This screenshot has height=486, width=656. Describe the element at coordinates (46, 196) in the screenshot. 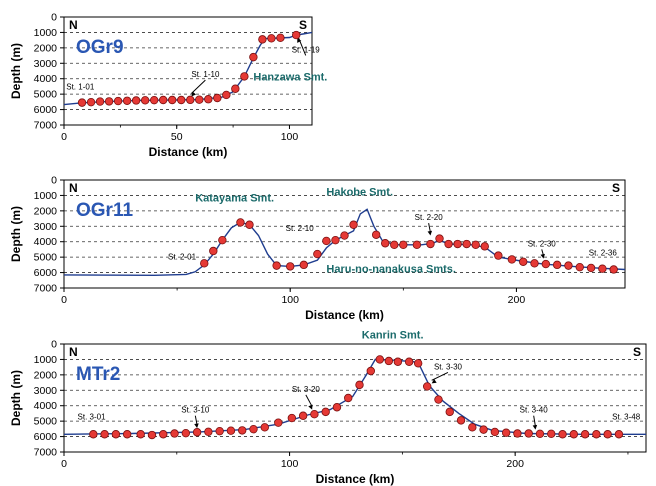

I see `y-tick-label: 1000` at that location.